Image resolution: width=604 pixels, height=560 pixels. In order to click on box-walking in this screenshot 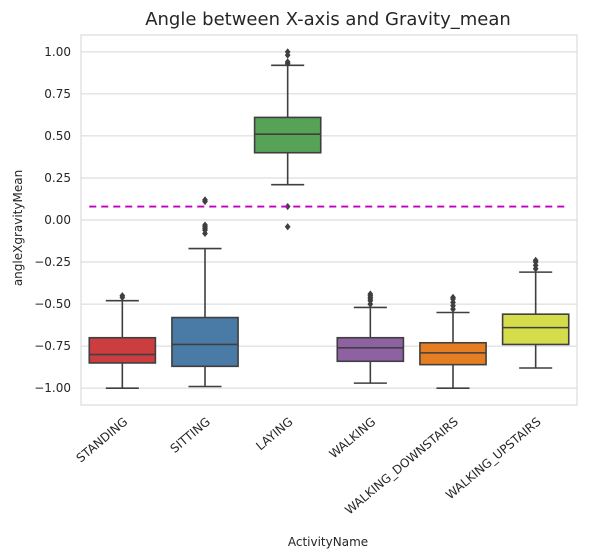, I will do `click(370, 337)`.